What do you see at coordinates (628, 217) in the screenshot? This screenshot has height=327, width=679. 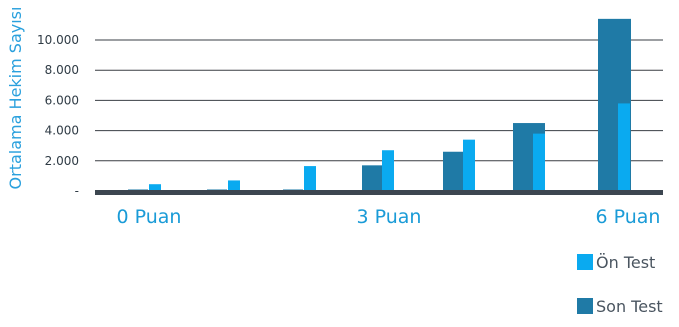 I see `x-tick-label: 6 Puan` at bounding box center [628, 217].